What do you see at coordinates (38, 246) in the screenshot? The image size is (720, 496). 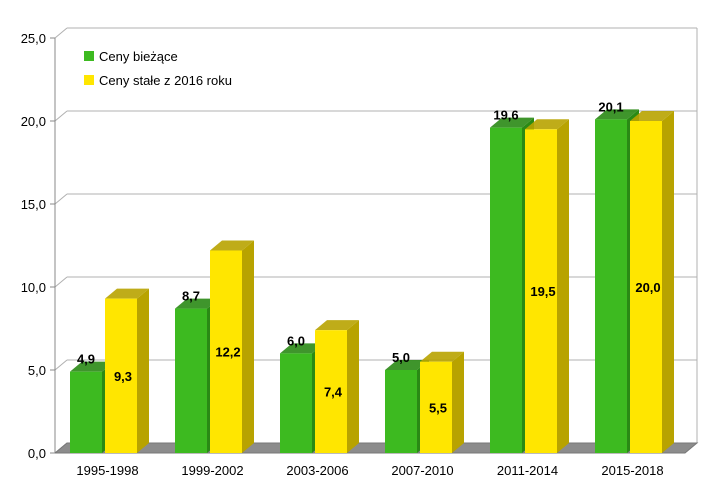 I see `y-axis-ticks: 0,0 5,0 10,0 15,0 20,0 25,0` at bounding box center [38, 246].